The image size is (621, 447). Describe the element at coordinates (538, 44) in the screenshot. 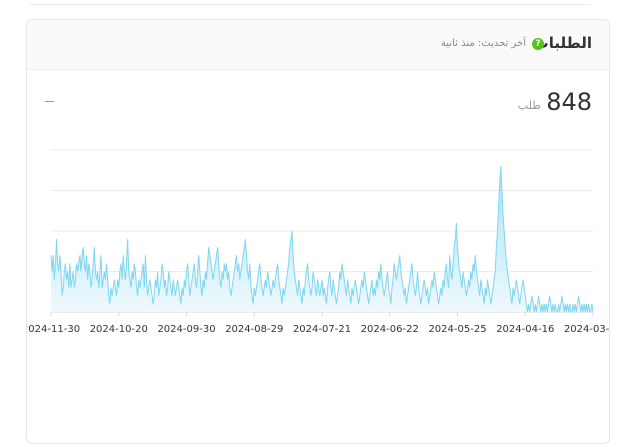

I see `help-icon: ?` at that location.